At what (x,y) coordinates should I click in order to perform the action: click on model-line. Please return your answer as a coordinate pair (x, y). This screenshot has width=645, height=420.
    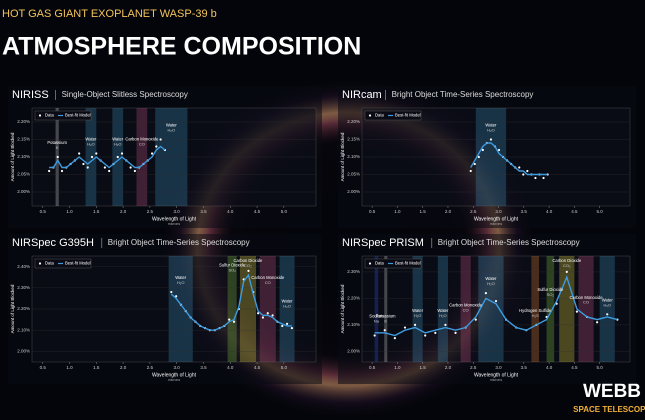
    Looking at the image, I should click on (231, 302).